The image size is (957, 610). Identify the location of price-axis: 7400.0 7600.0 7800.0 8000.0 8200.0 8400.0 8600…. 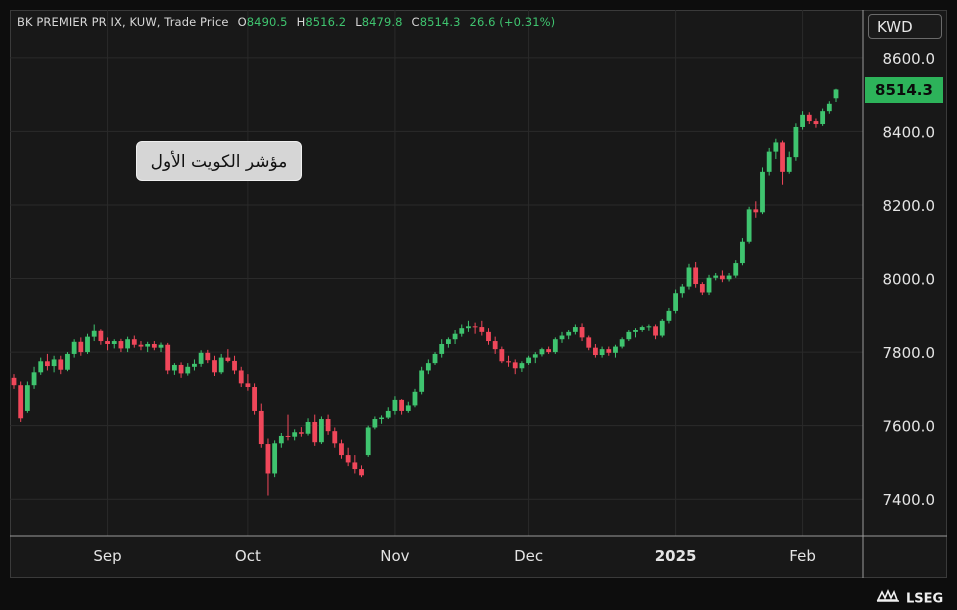
(909, 279).